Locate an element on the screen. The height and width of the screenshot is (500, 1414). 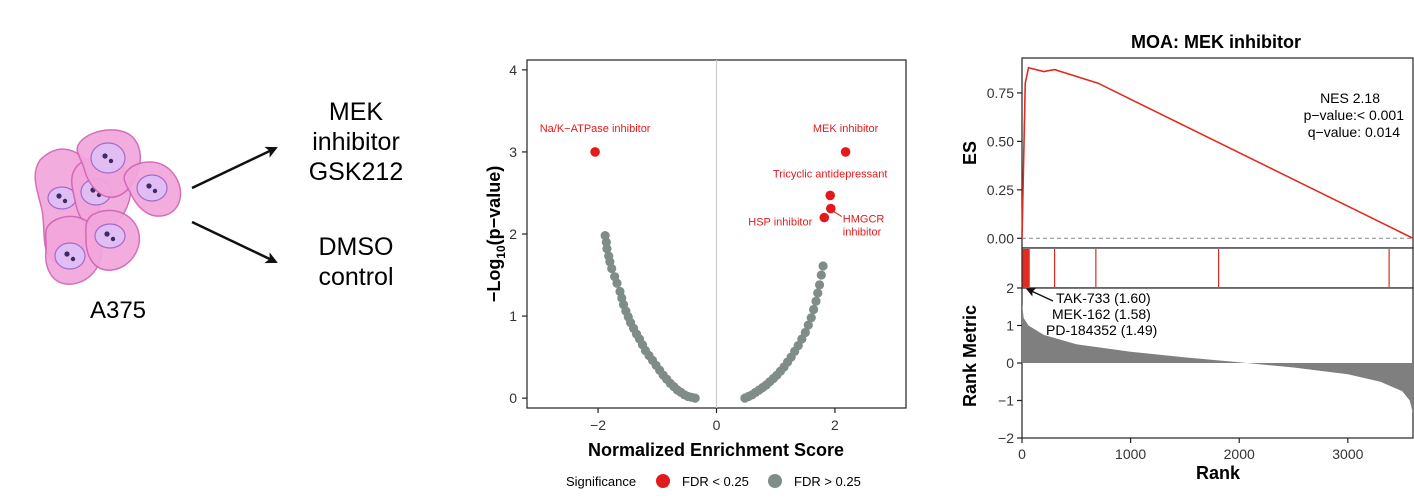
cell-nucleolus-3b is located at coordinates (111, 161).